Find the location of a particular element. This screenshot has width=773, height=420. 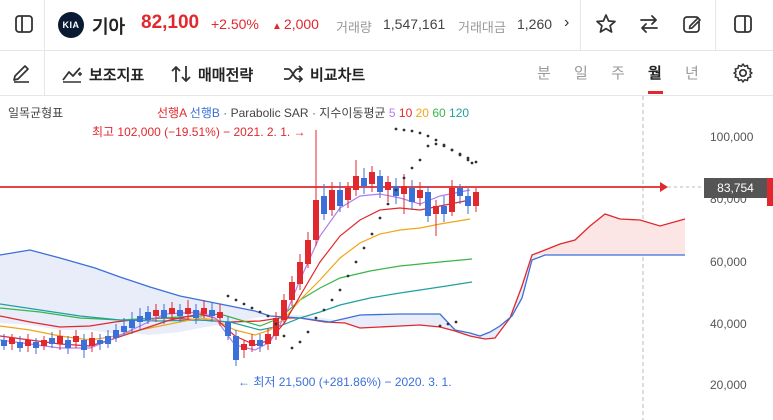

strategy-button-label: 매매전략 is located at coordinates (226, 75).